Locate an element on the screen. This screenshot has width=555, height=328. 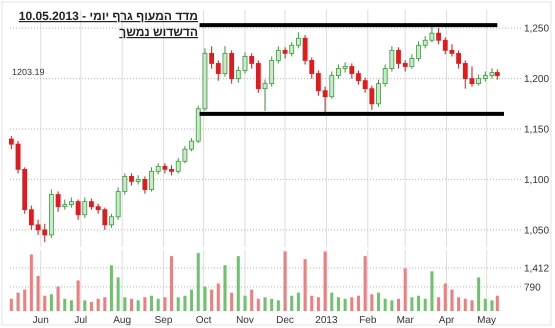
y-tick-label: 1,412 is located at coordinates (537, 268).